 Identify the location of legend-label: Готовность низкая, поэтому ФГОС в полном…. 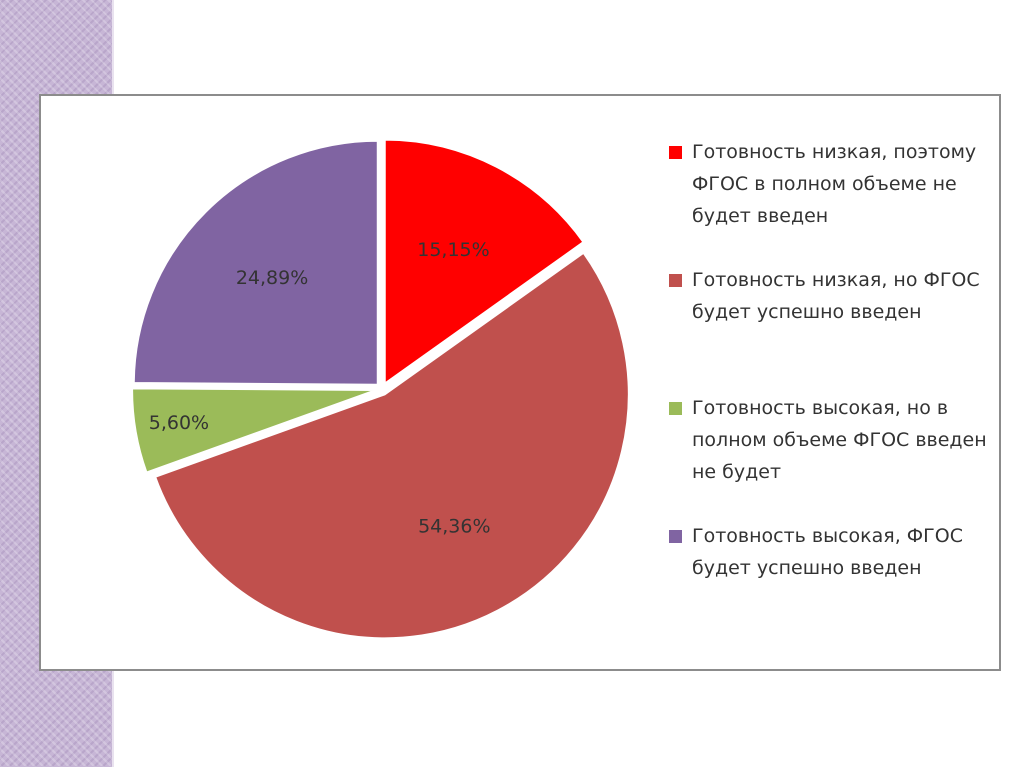
(834, 184).